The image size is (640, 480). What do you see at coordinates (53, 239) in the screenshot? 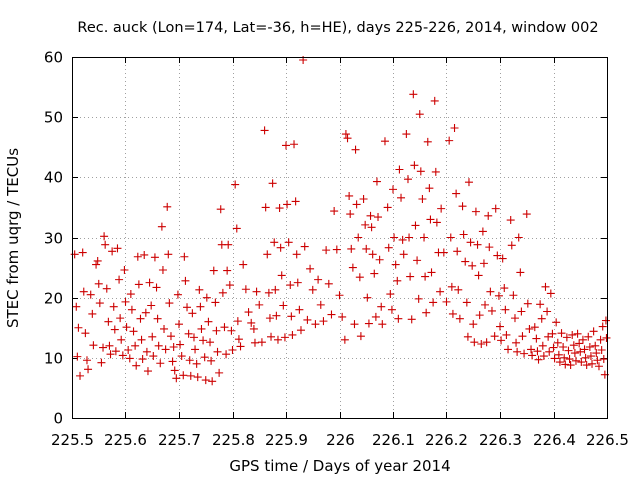
I see `y-tick-label: 30` at bounding box center [53, 239].